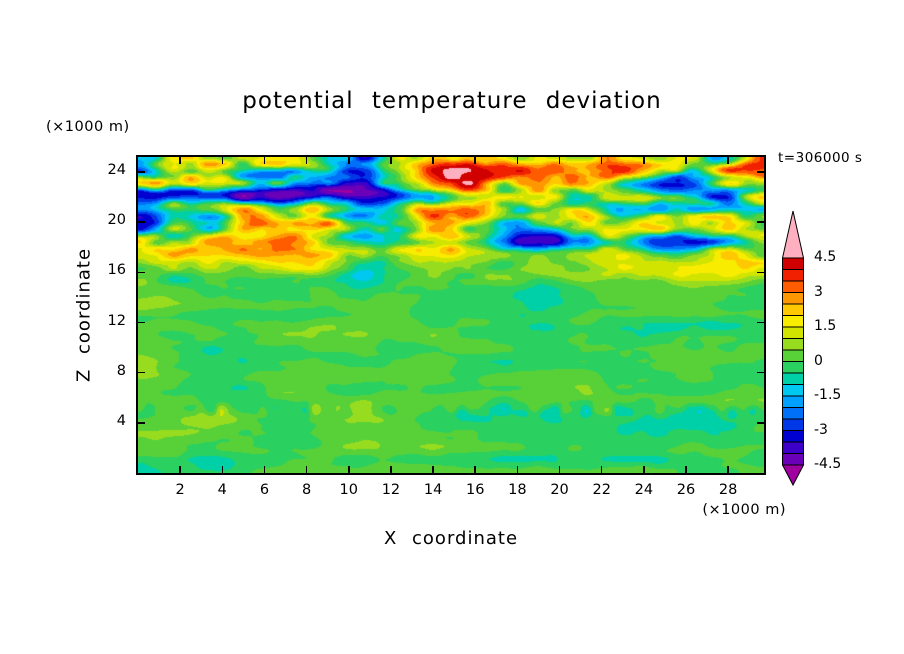  Describe the element at coordinates (825, 326) in the screenshot. I see `colorbar-tick-label: 1.5` at that location.